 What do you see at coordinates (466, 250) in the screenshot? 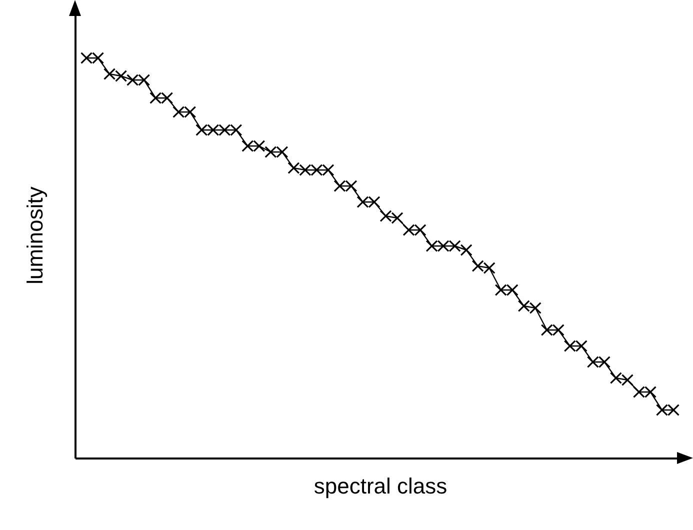
I see `point` at bounding box center [466, 250].